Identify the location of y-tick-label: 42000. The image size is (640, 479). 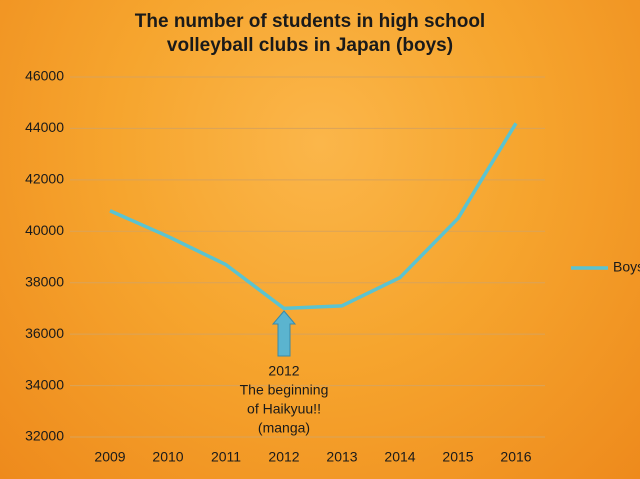
(44, 179).